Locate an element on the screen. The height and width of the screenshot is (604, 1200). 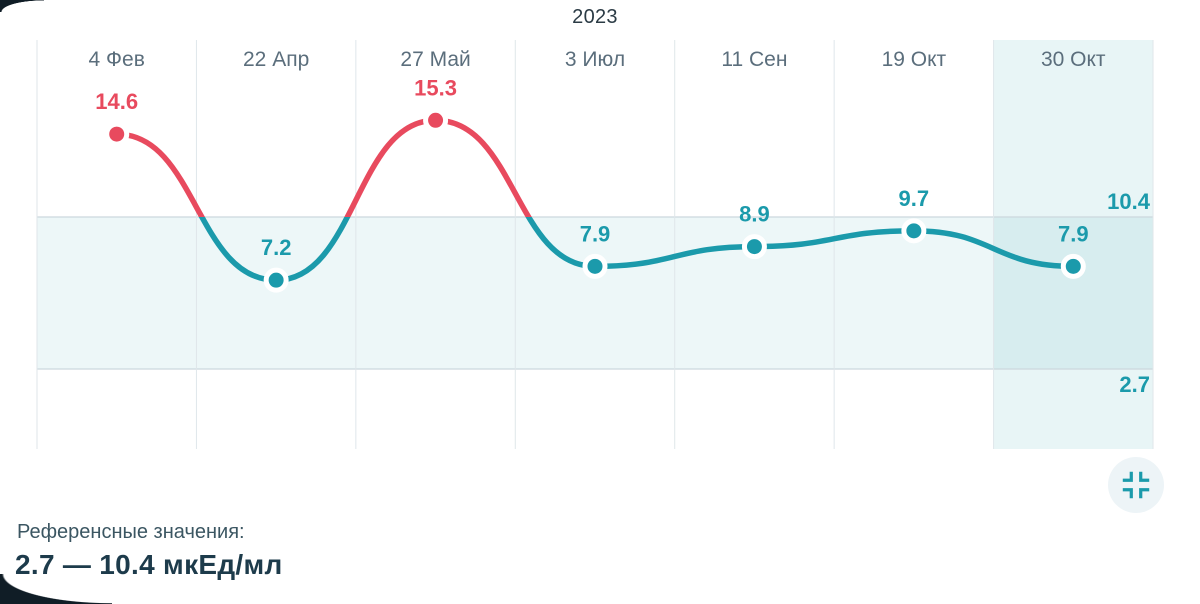
reference-values-label: Референсные значения: is located at coordinates (131, 532).